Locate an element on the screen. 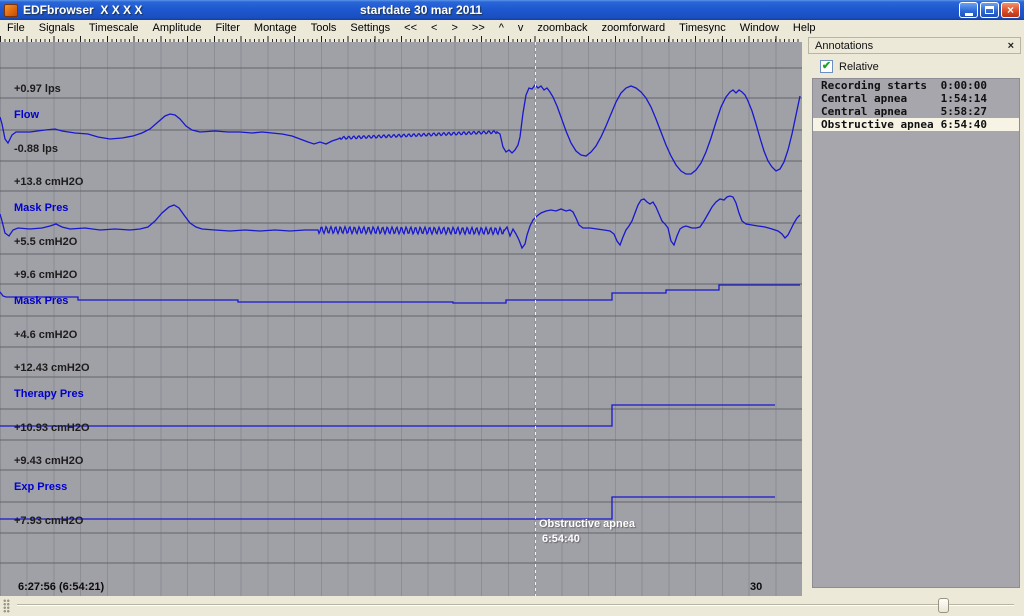 The height and width of the screenshot is (616, 1024). annotation-row: Recording starts 0:00:00 is located at coordinates (916, 85).